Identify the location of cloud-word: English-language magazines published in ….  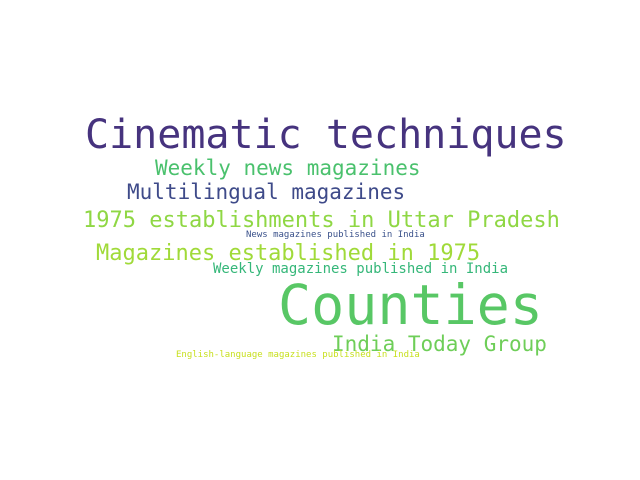
(298, 355).